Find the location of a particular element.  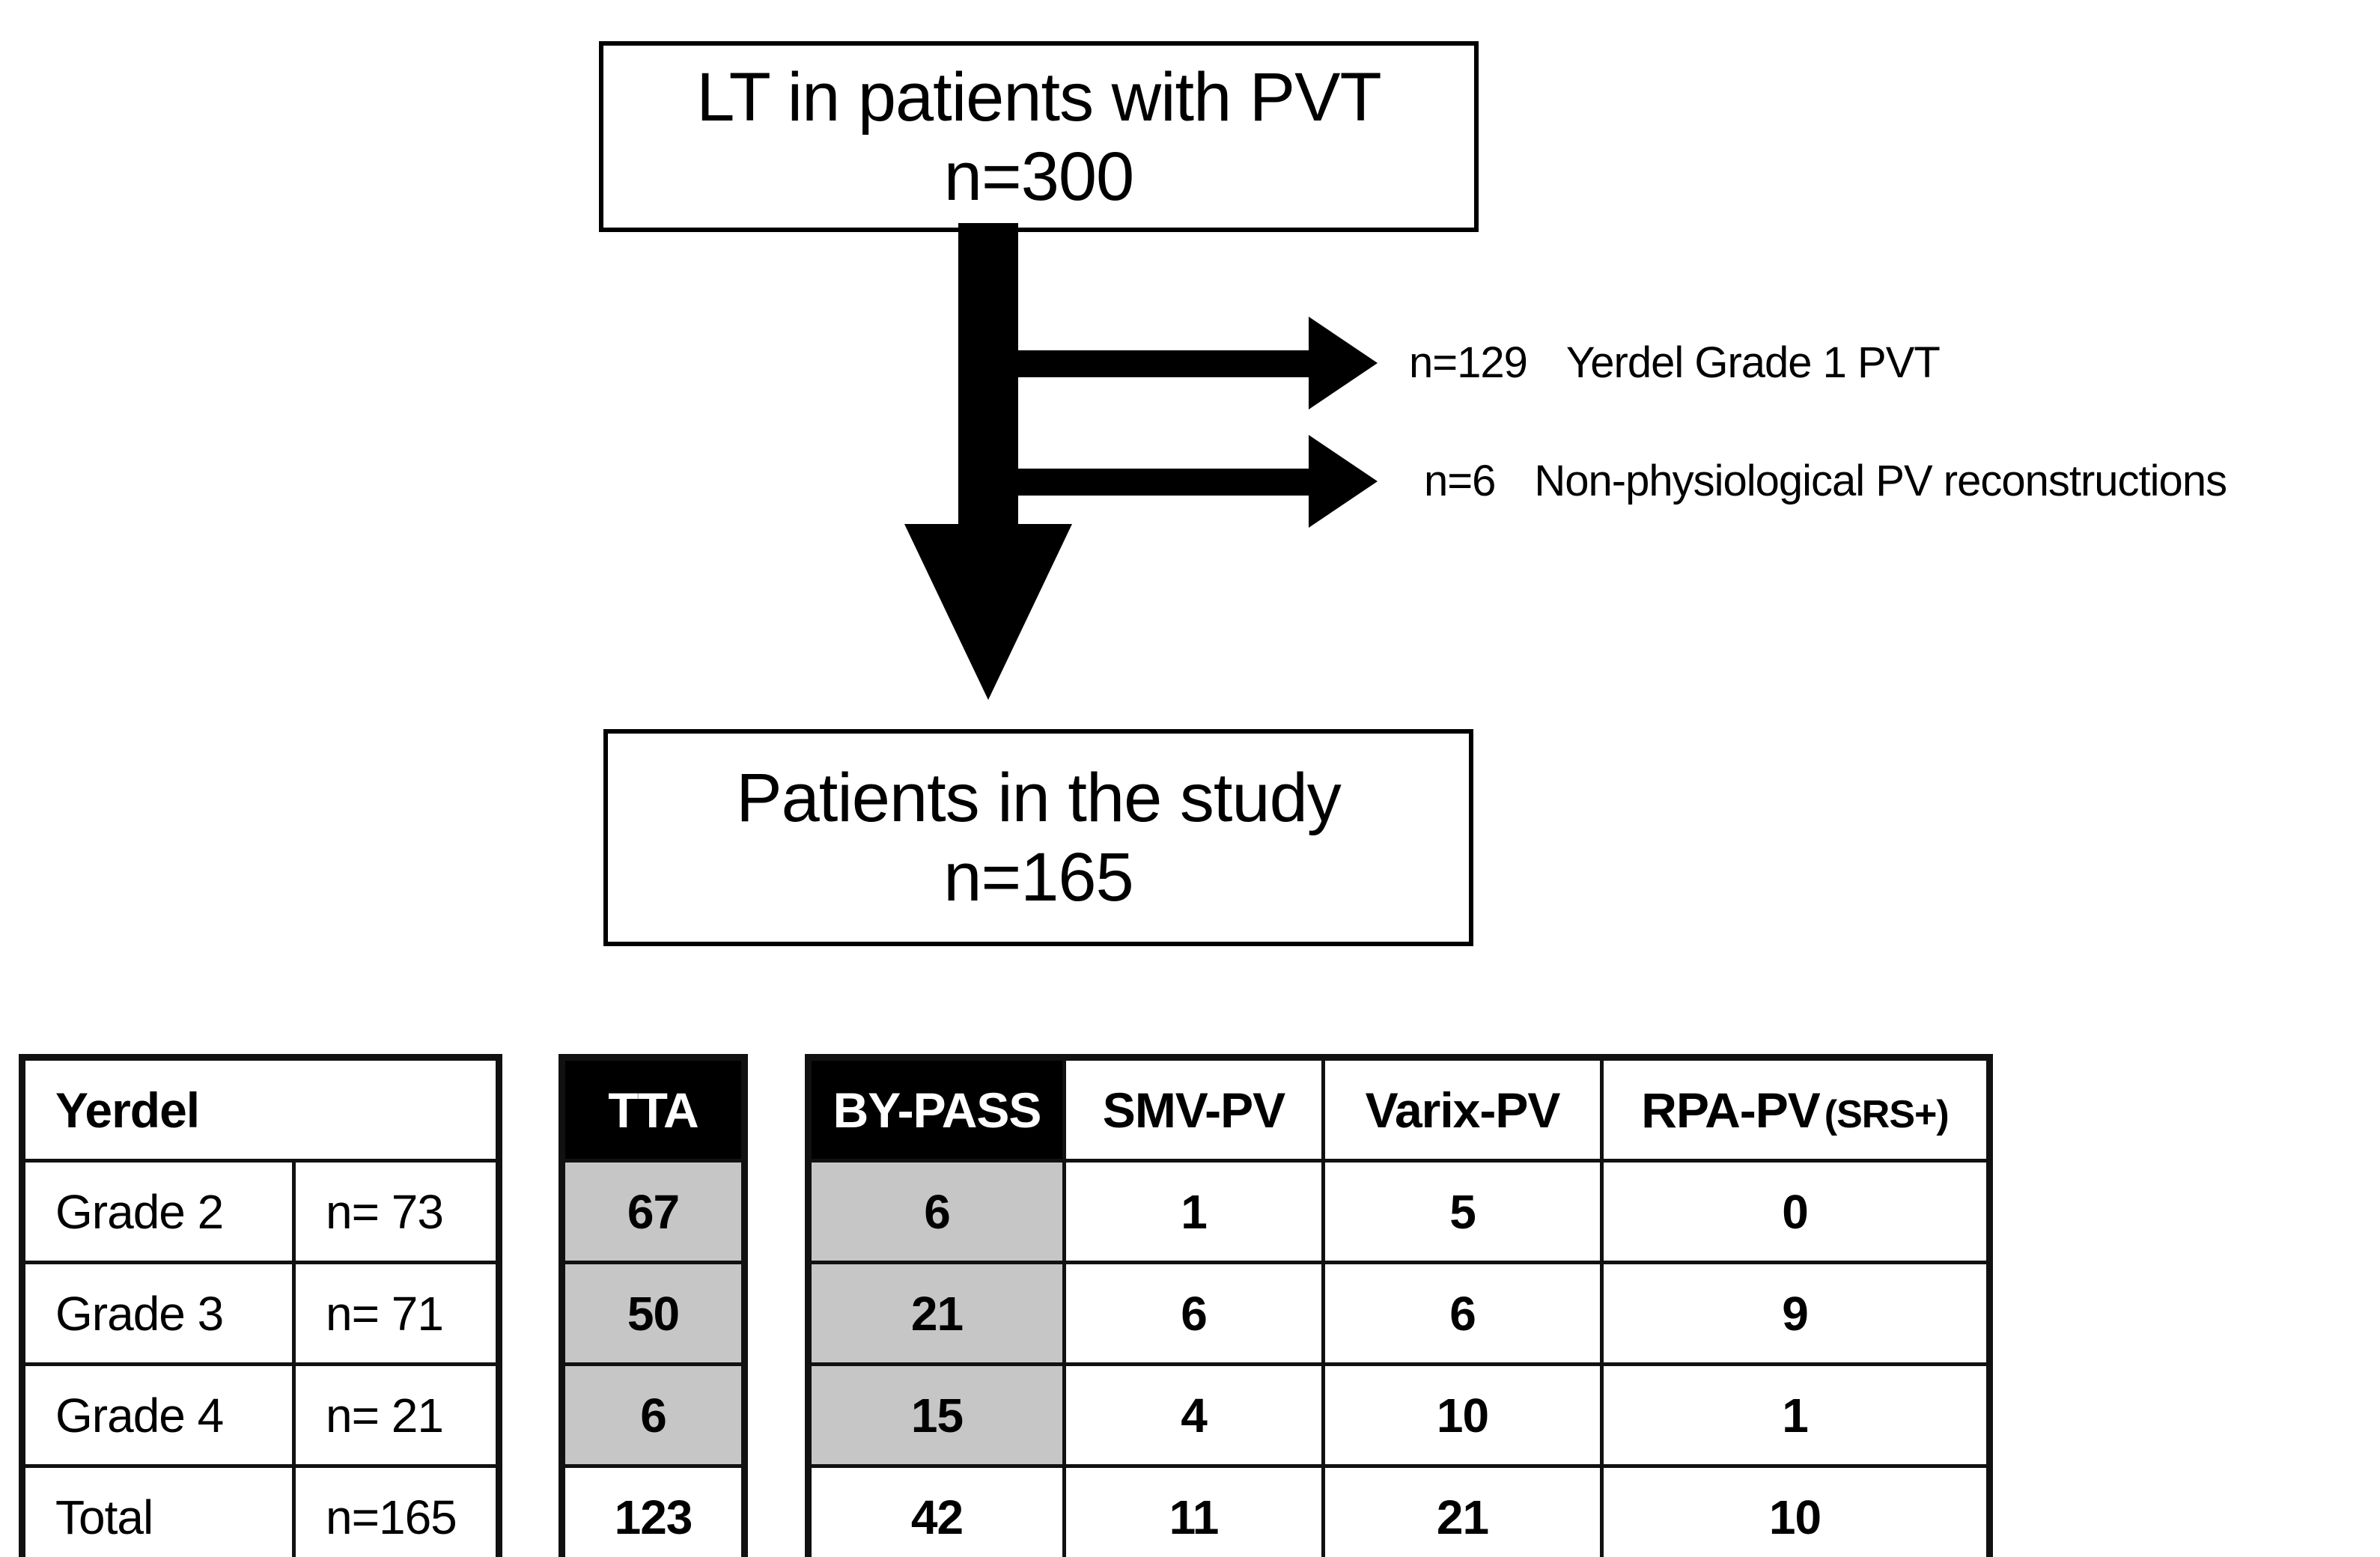

branch-arrow-2-shaft is located at coordinates (1164, 483).